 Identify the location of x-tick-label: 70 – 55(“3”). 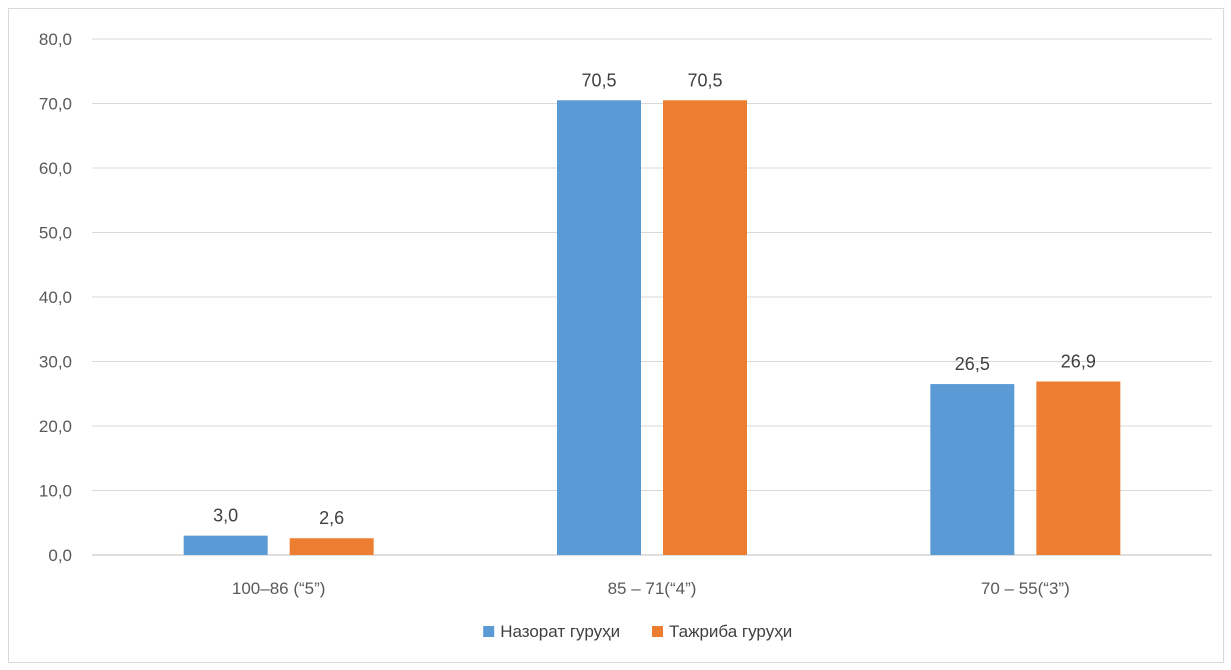
(1025, 588).